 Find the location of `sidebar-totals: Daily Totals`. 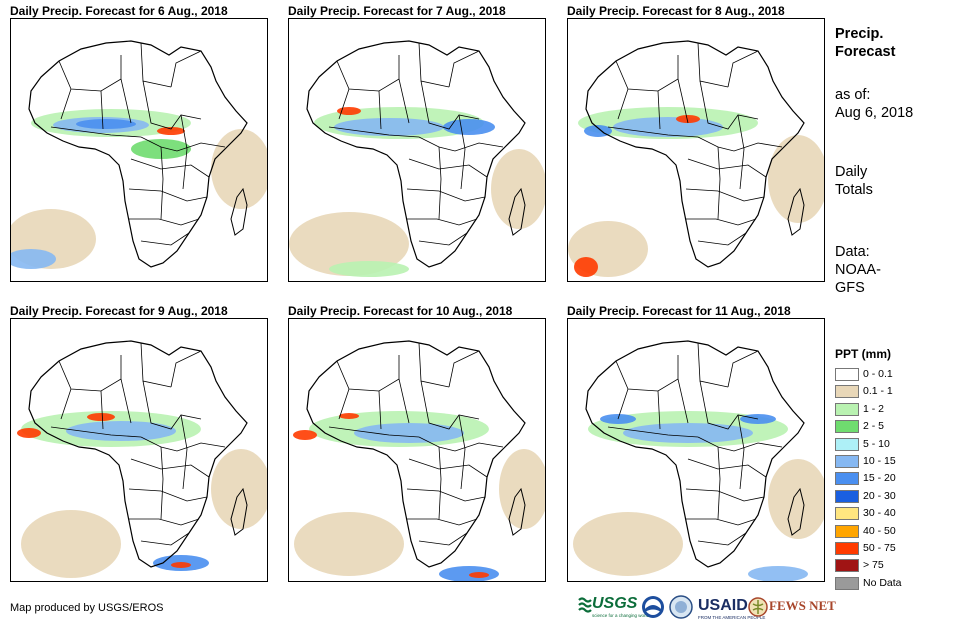

sidebar-totals: Daily Totals is located at coordinates (854, 181).